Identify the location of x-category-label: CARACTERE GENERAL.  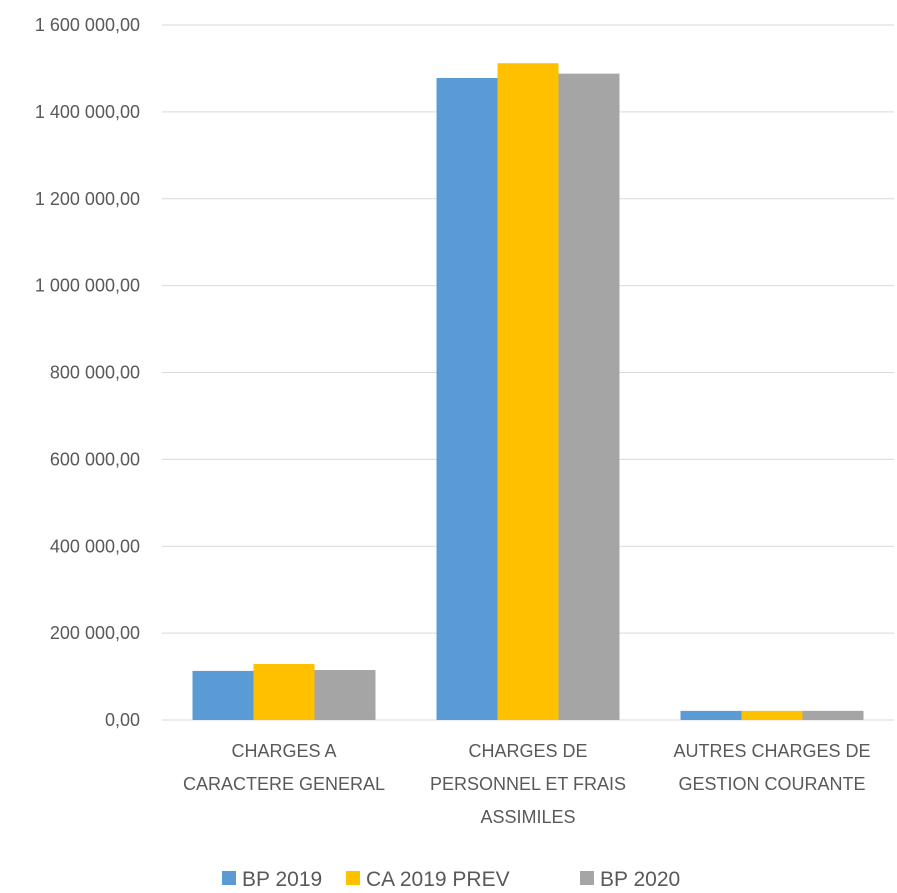
(284, 784).